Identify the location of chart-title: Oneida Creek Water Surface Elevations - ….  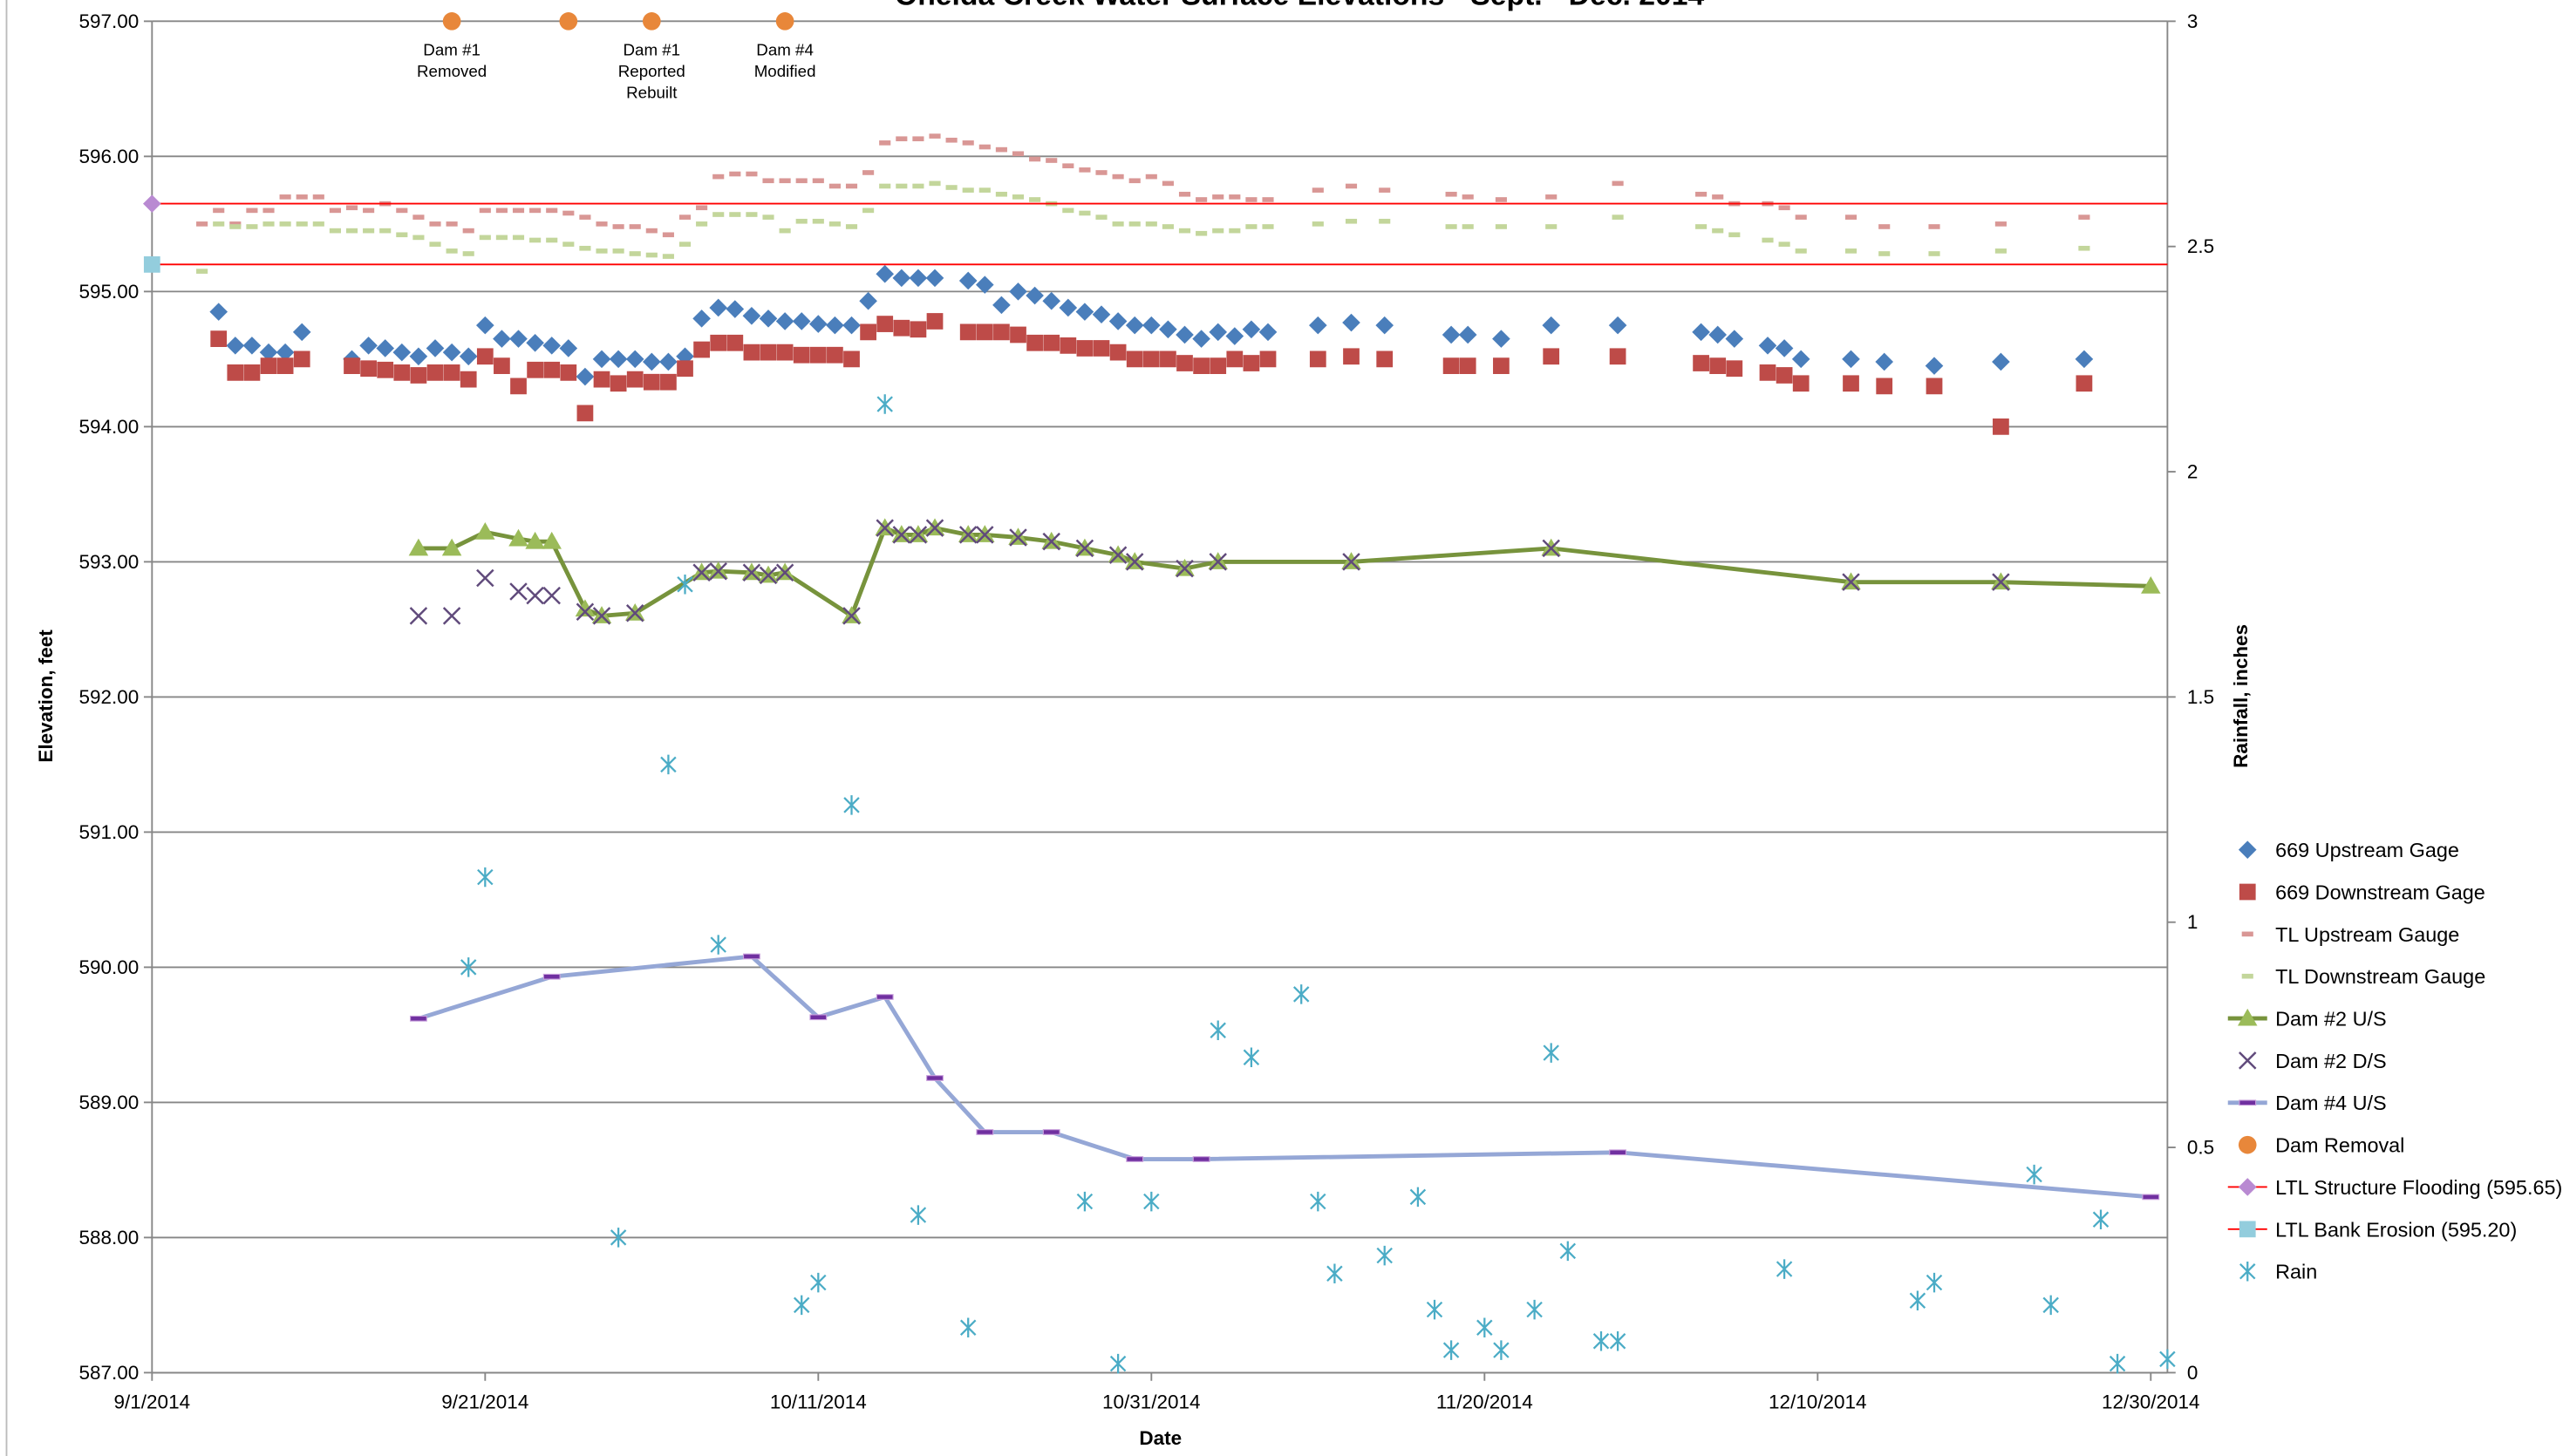
(1300, 6).